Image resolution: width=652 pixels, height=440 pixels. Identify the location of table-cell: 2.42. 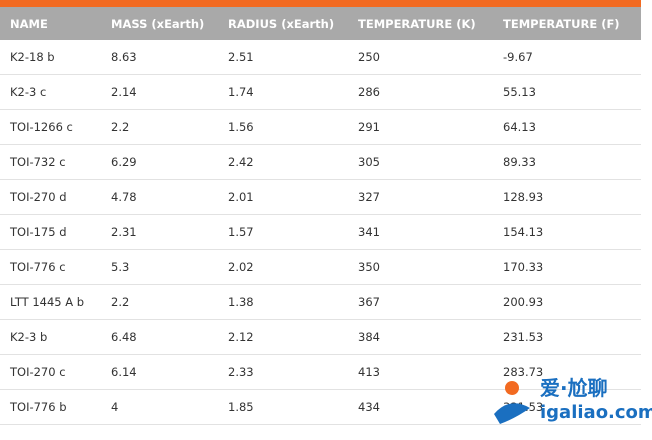
(283, 162).